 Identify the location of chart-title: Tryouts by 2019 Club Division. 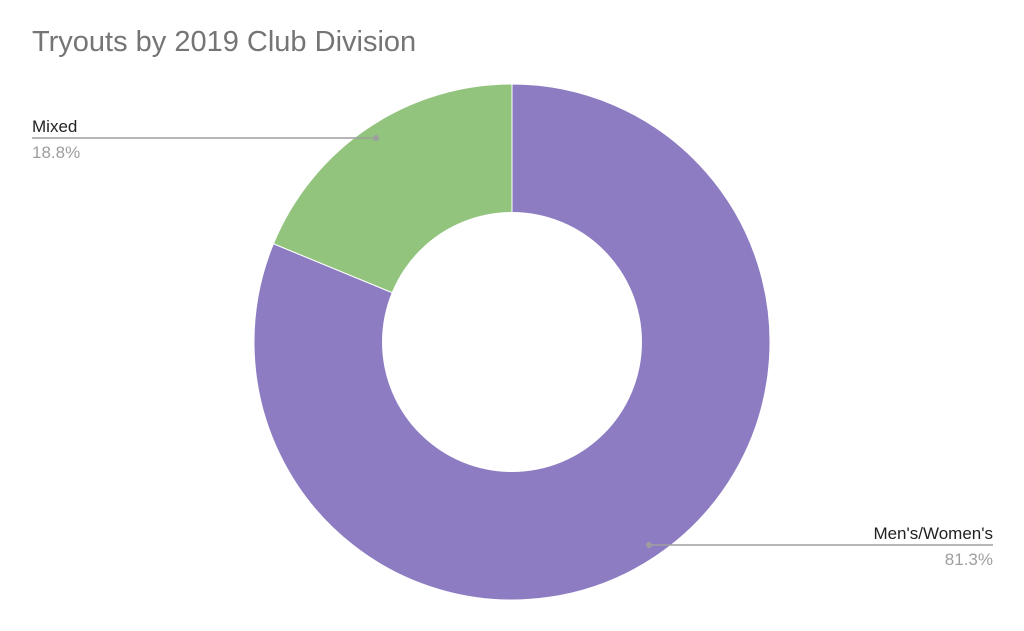
(224, 42).